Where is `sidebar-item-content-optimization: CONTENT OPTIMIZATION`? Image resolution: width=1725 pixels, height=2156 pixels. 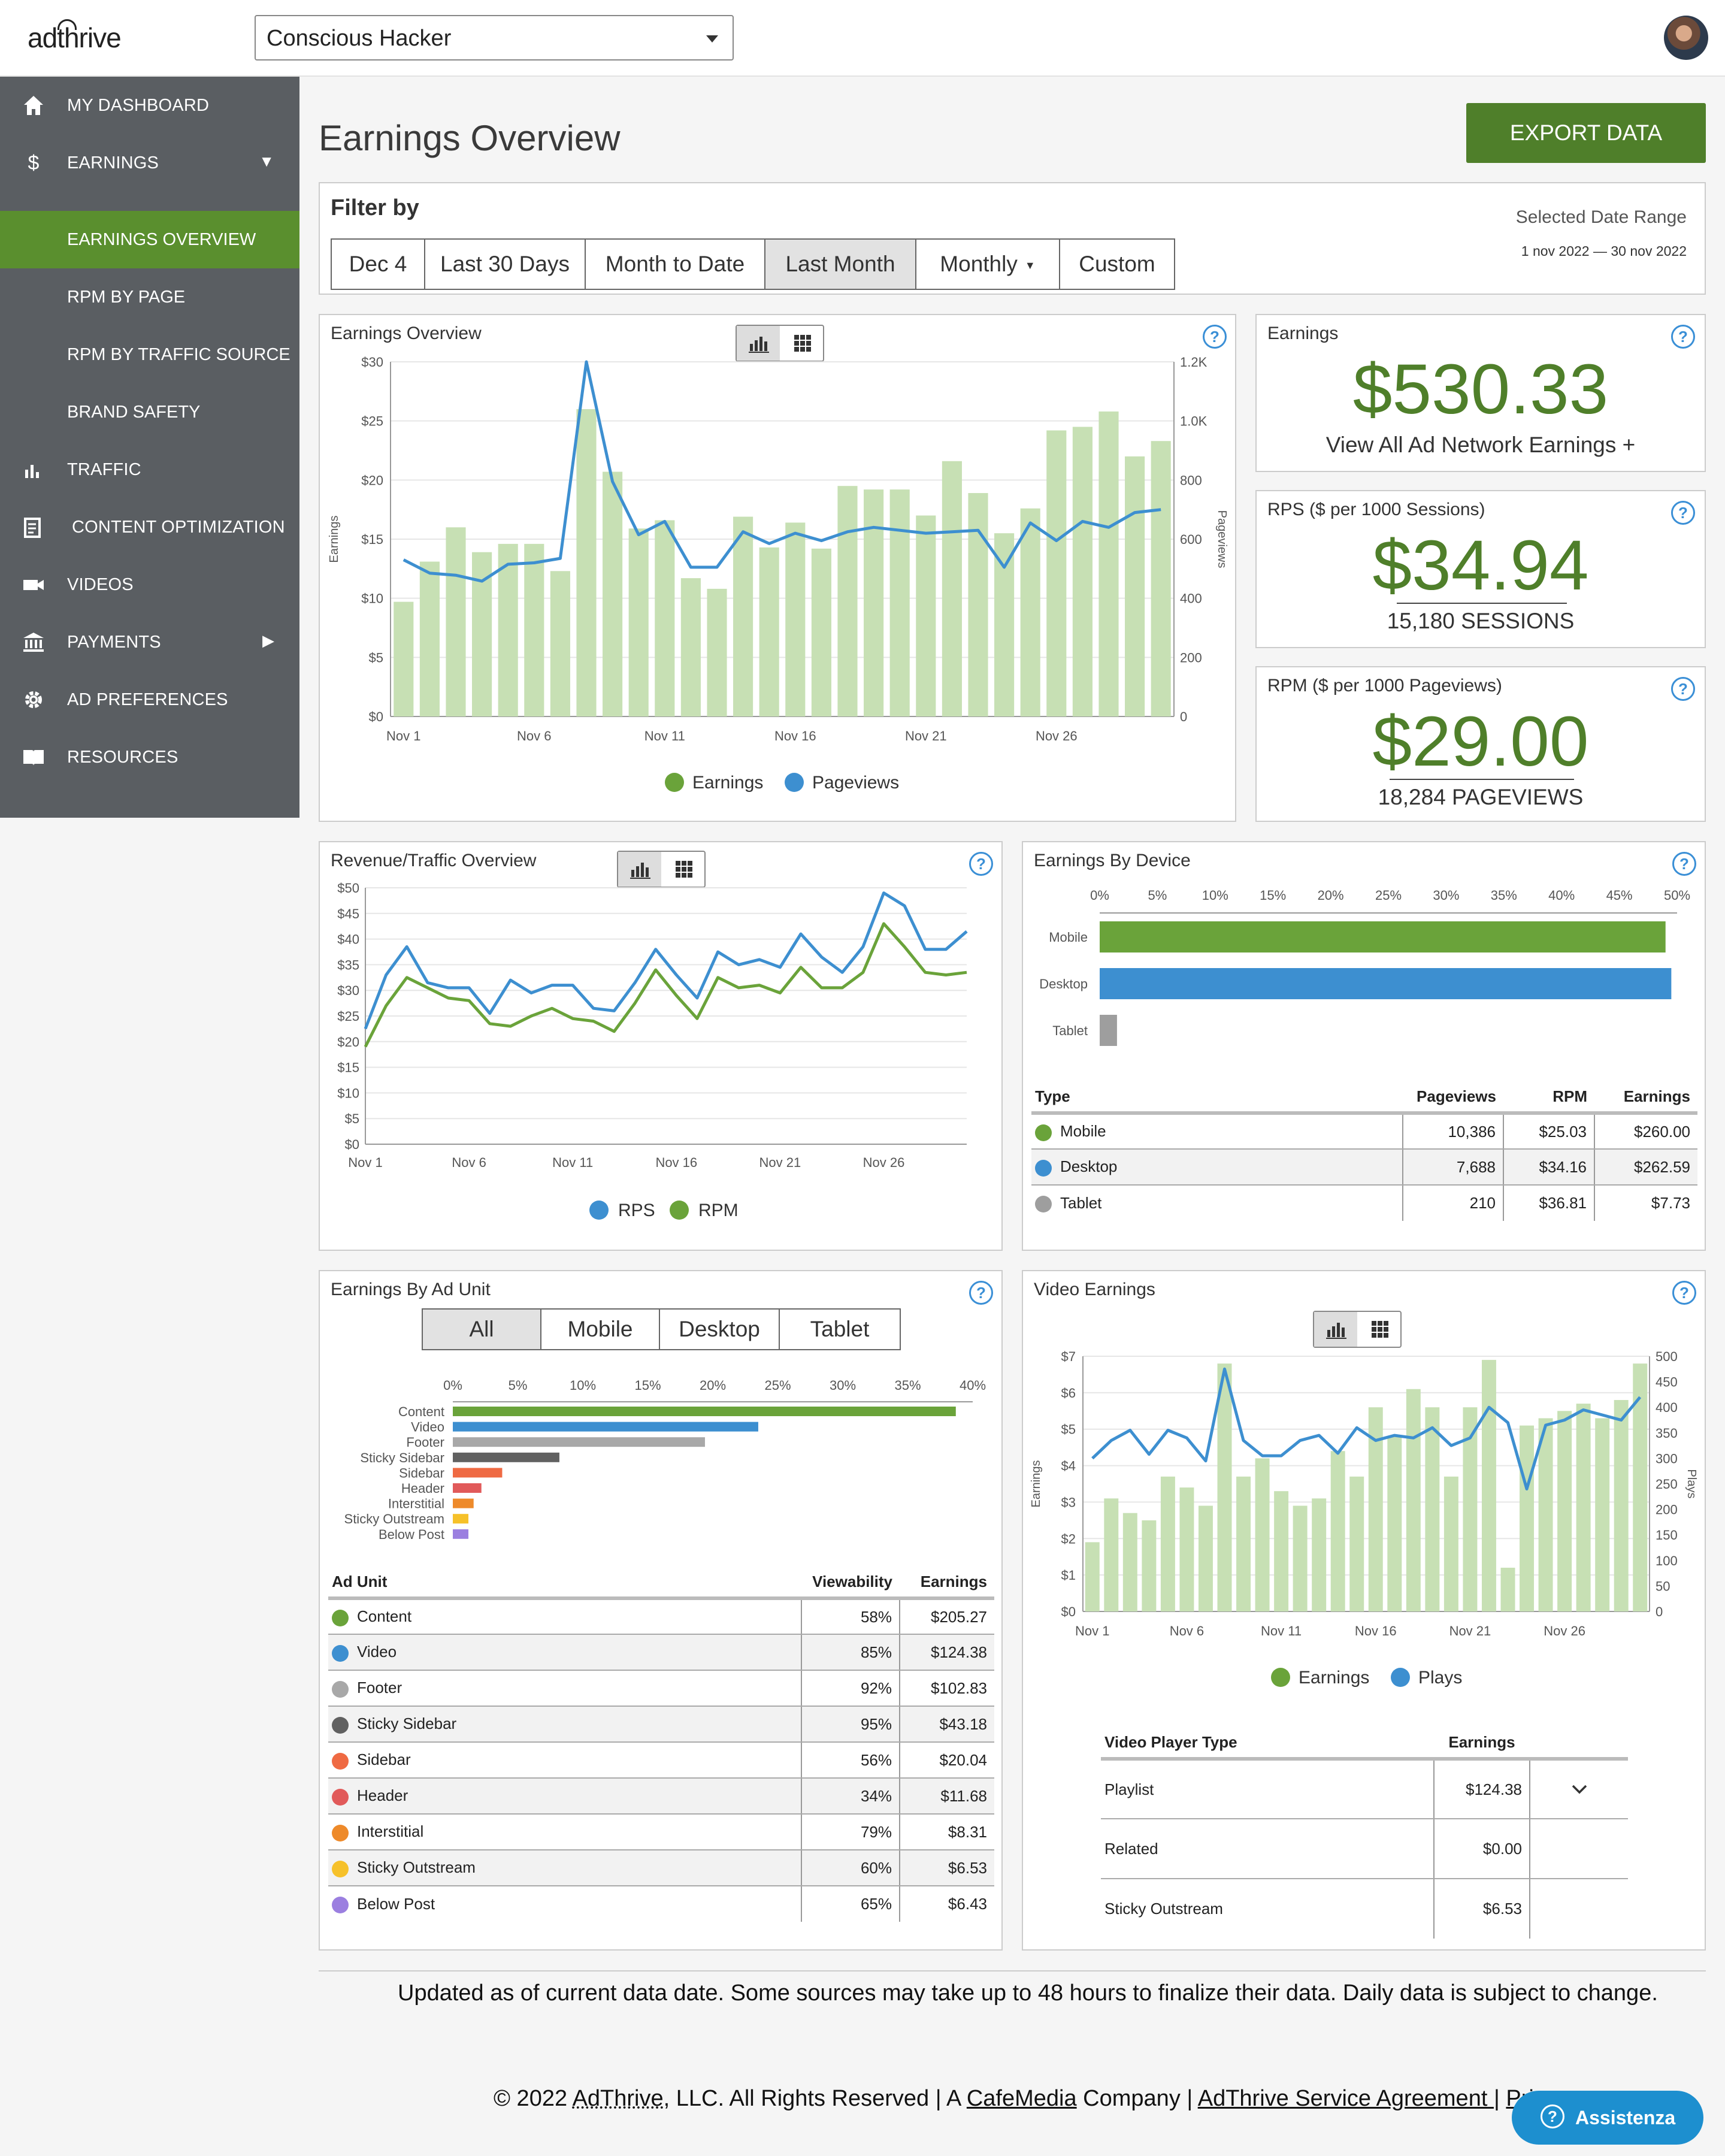 sidebar-item-content-optimization: CONTENT OPTIMIZATION is located at coordinates (149, 527).